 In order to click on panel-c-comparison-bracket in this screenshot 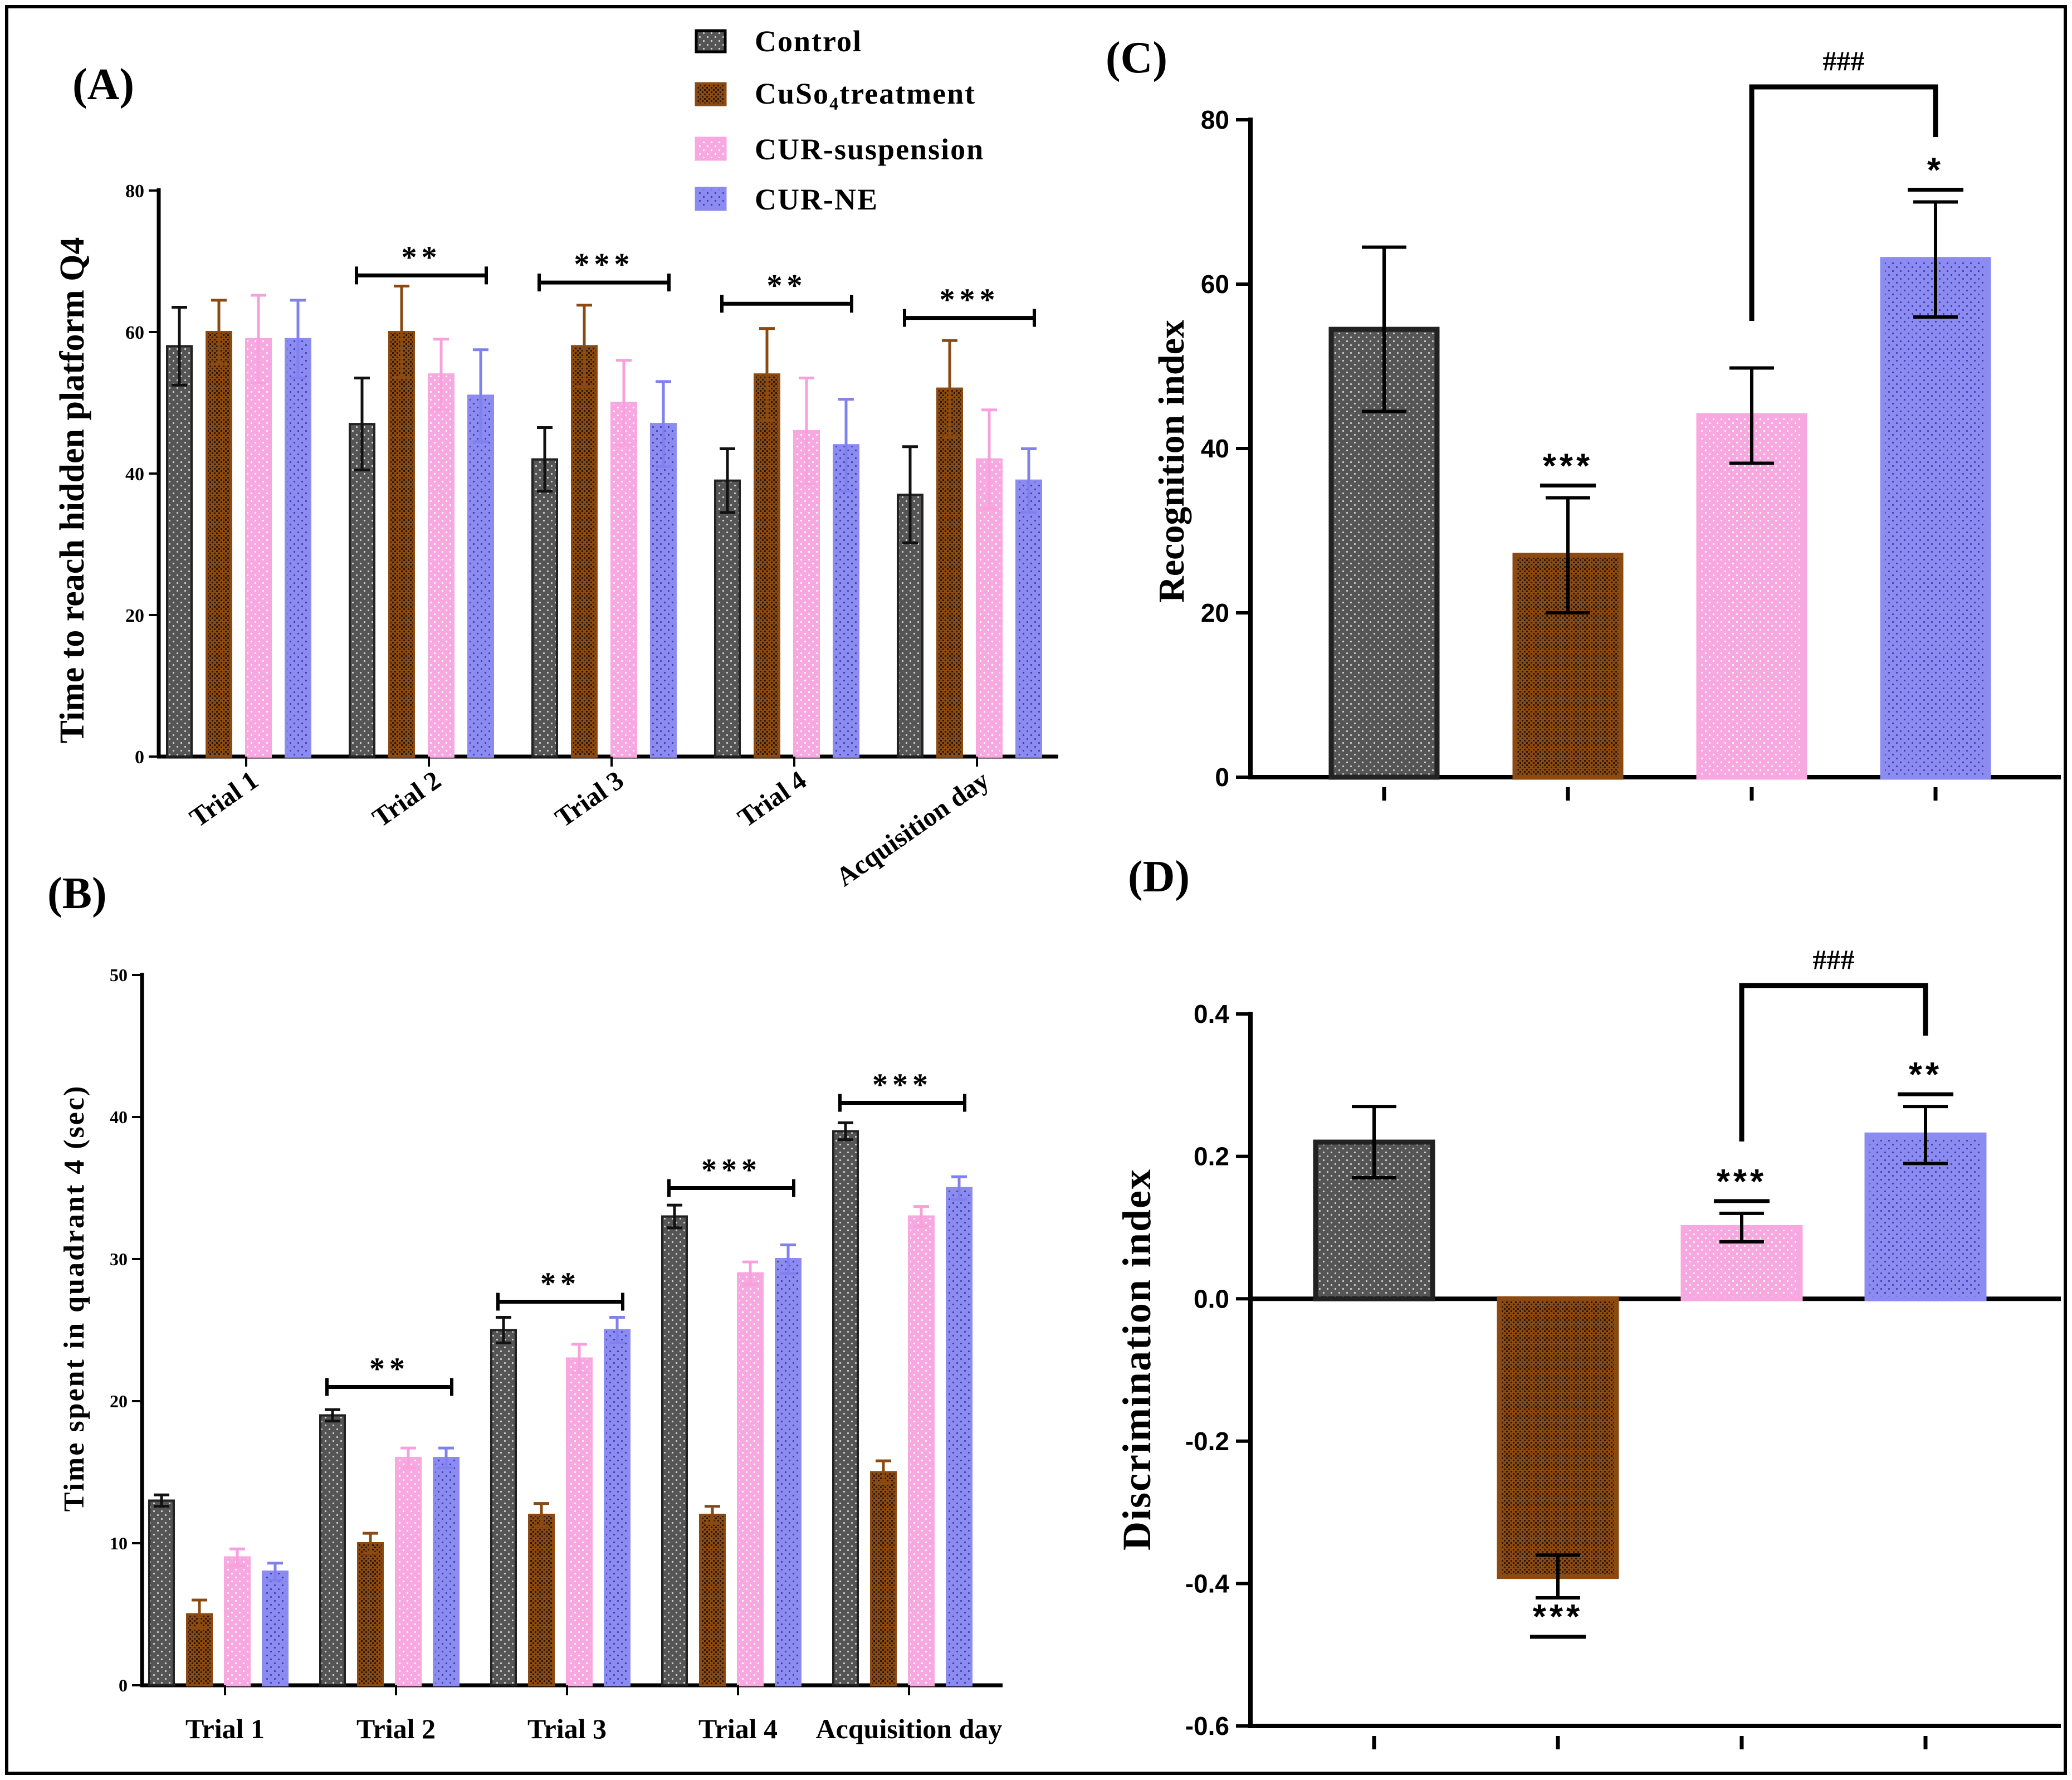, I will do `click(1843, 202)`.